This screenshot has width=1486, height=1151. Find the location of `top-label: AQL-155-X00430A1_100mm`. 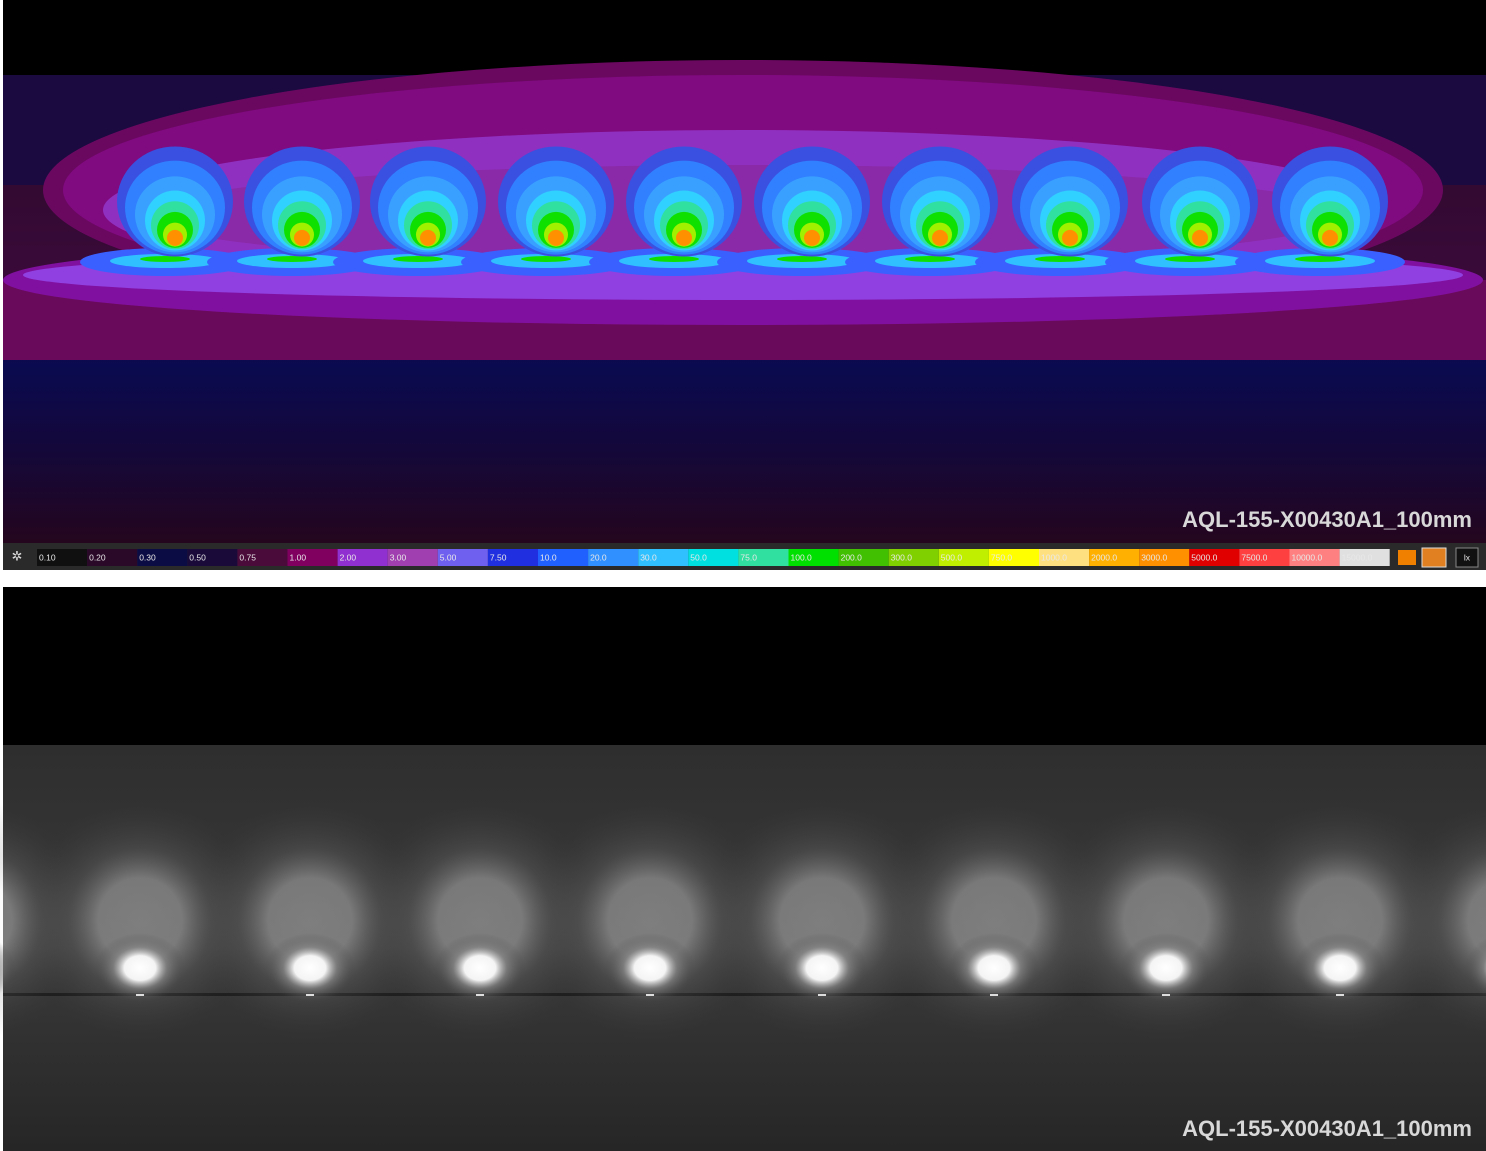

top-label: AQL-155-X00430A1_100mm is located at coordinates (1327, 519).